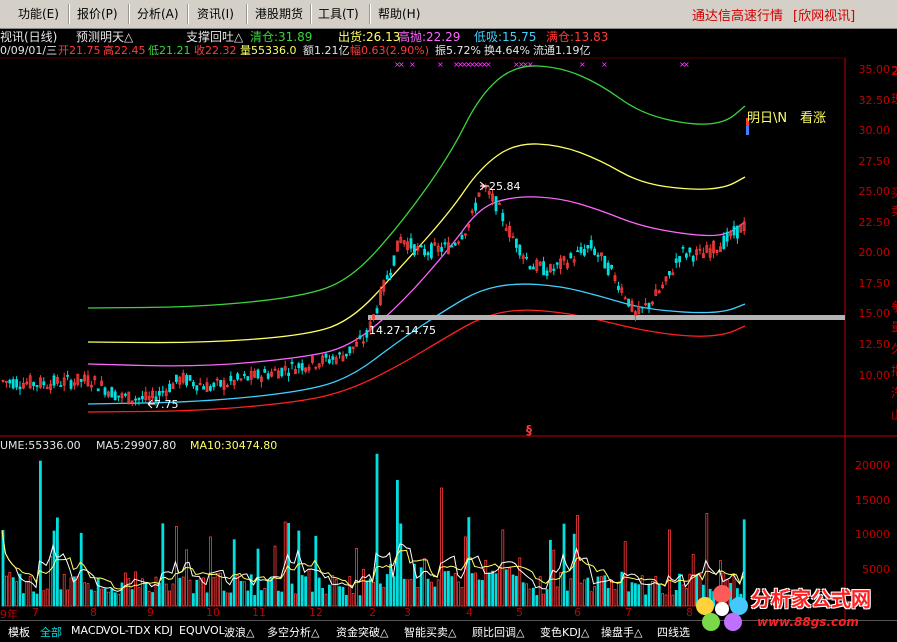 The image size is (897, 642). What do you see at coordinates (38, 14) in the screenshot?
I see `menu-function: 功能(E)` at bounding box center [38, 14].